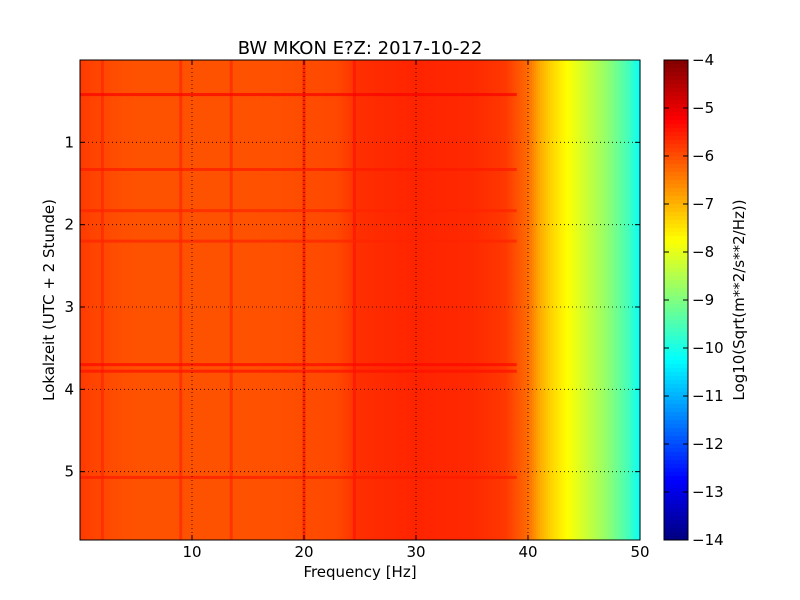  Describe the element at coordinates (739, 299) in the screenshot. I see `colorbar-label: Log10(Sqrt(m**2/s**2/Hz))` at that location.